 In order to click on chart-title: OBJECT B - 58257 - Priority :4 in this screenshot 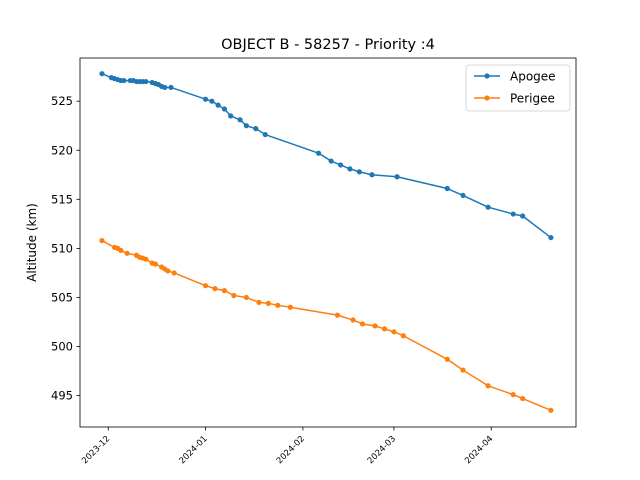, I will do `click(328, 45)`.